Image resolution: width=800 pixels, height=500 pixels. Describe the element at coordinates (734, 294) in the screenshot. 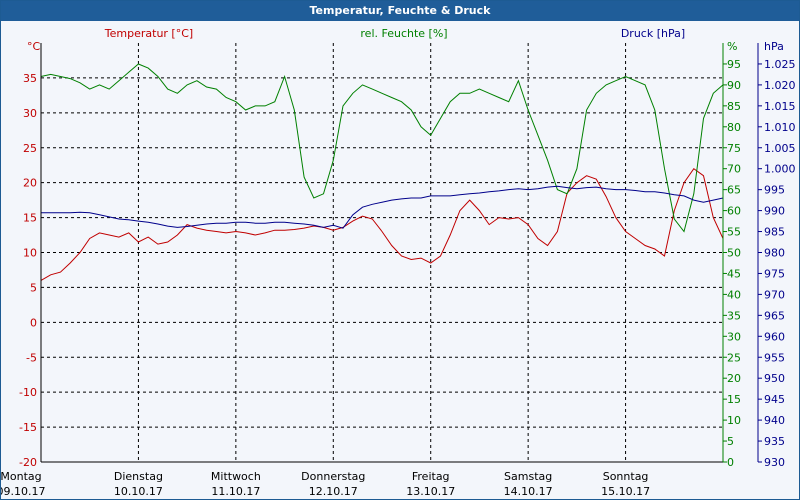

I see `humidity-tick-label: 40` at that location.